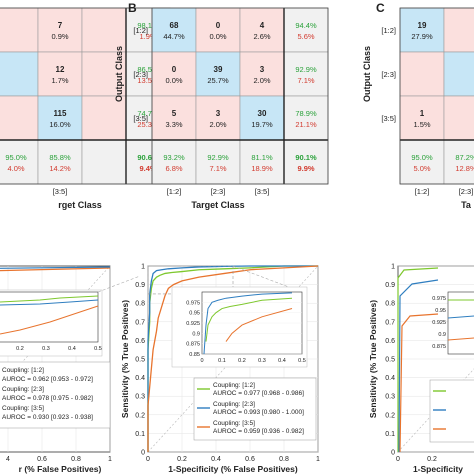 Image resolution: width=474 pixels, height=474 pixels. What do you see at coordinates (250, 459) in the screenshot?
I see `roc-xtick-label: 0.6` at bounding box center [250, 459].